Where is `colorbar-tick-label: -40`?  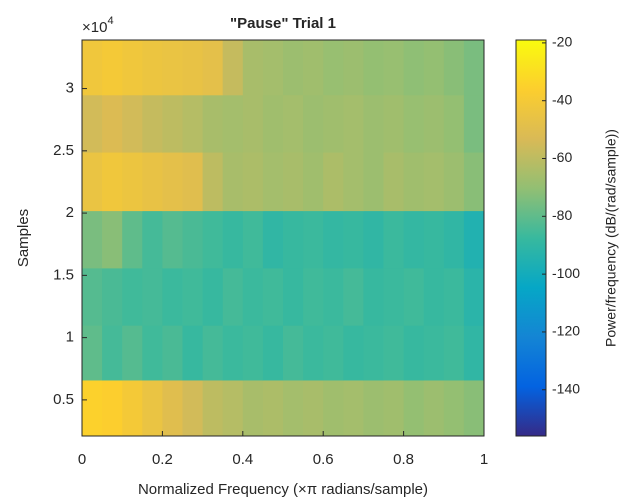
colorbar-tick-label: -40 is located at coordinates (562, 99).